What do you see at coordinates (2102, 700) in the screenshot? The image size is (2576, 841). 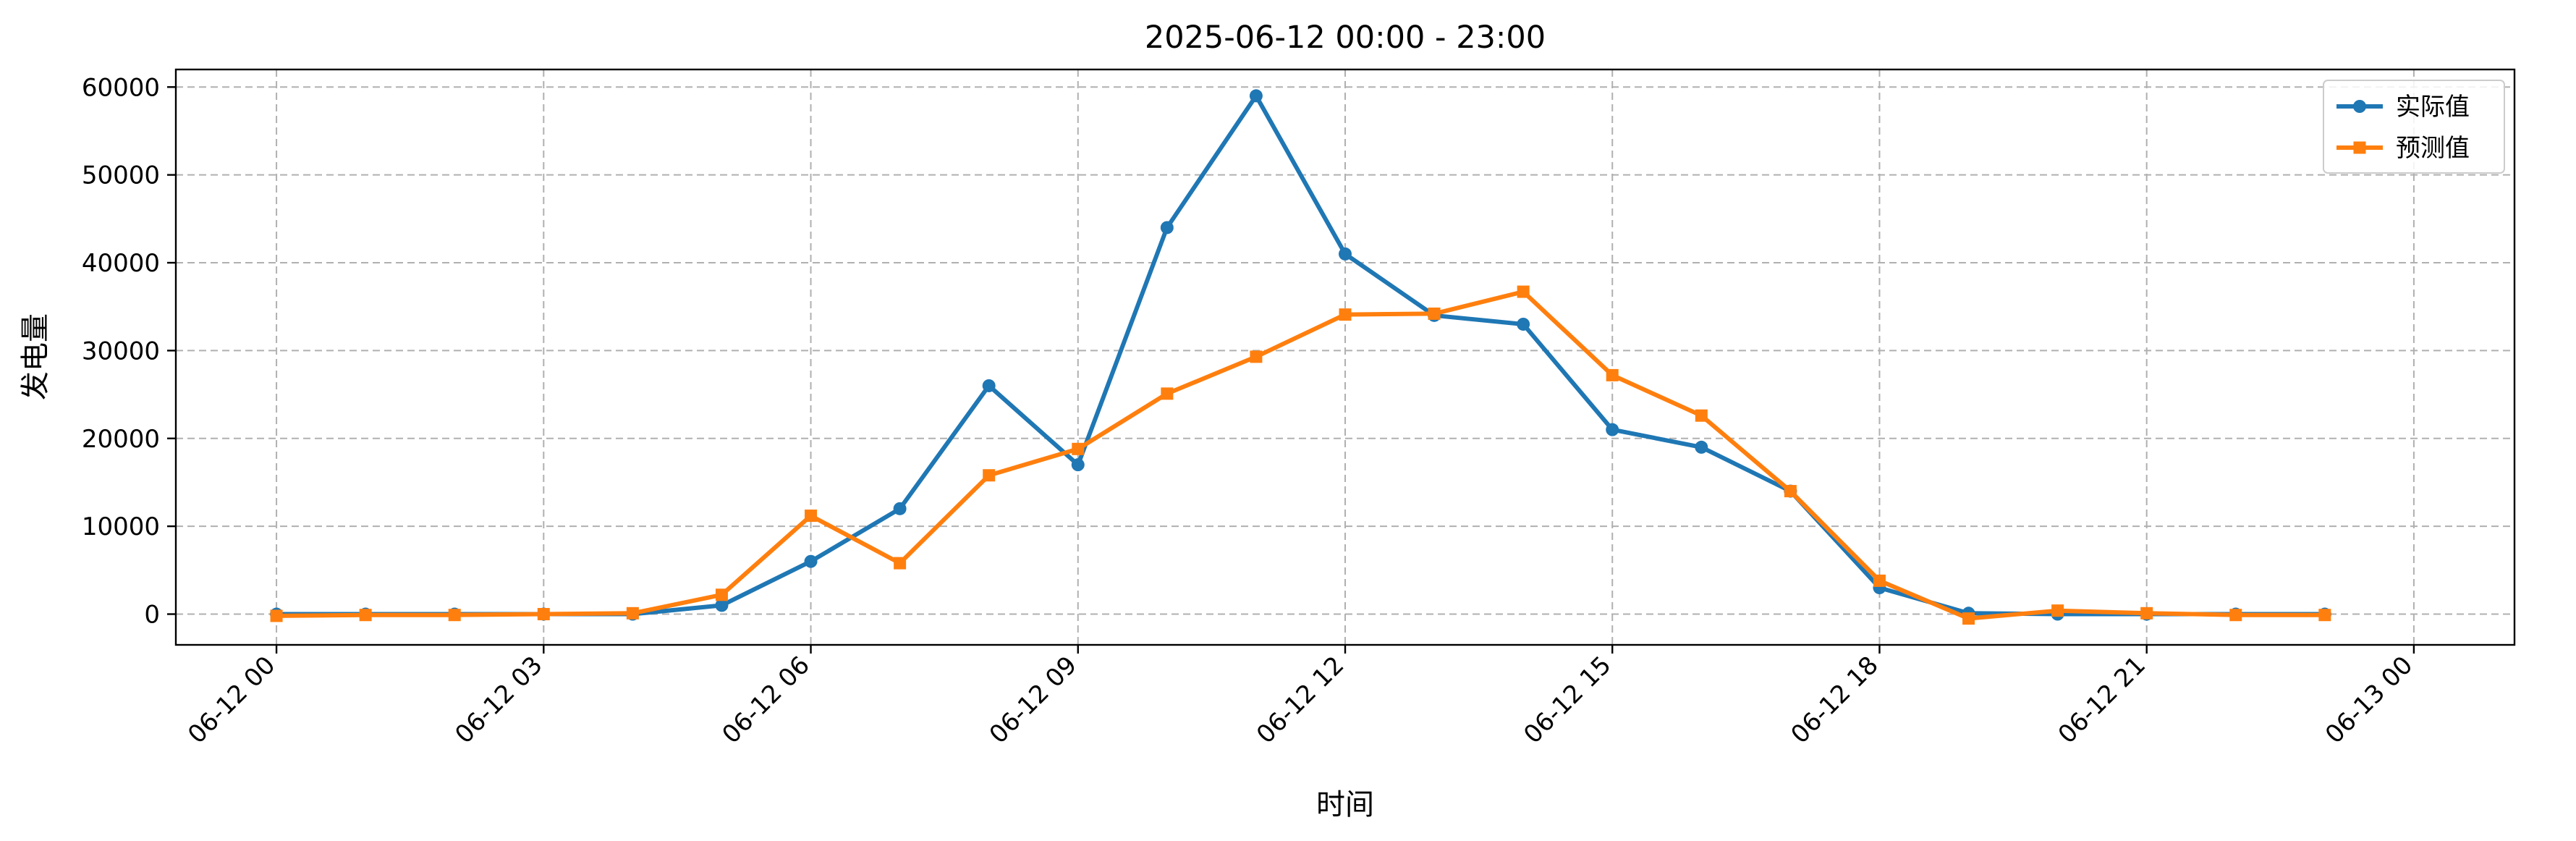 I see `x-tick-label: 06-12 21` at bounding box center [2102, 700].